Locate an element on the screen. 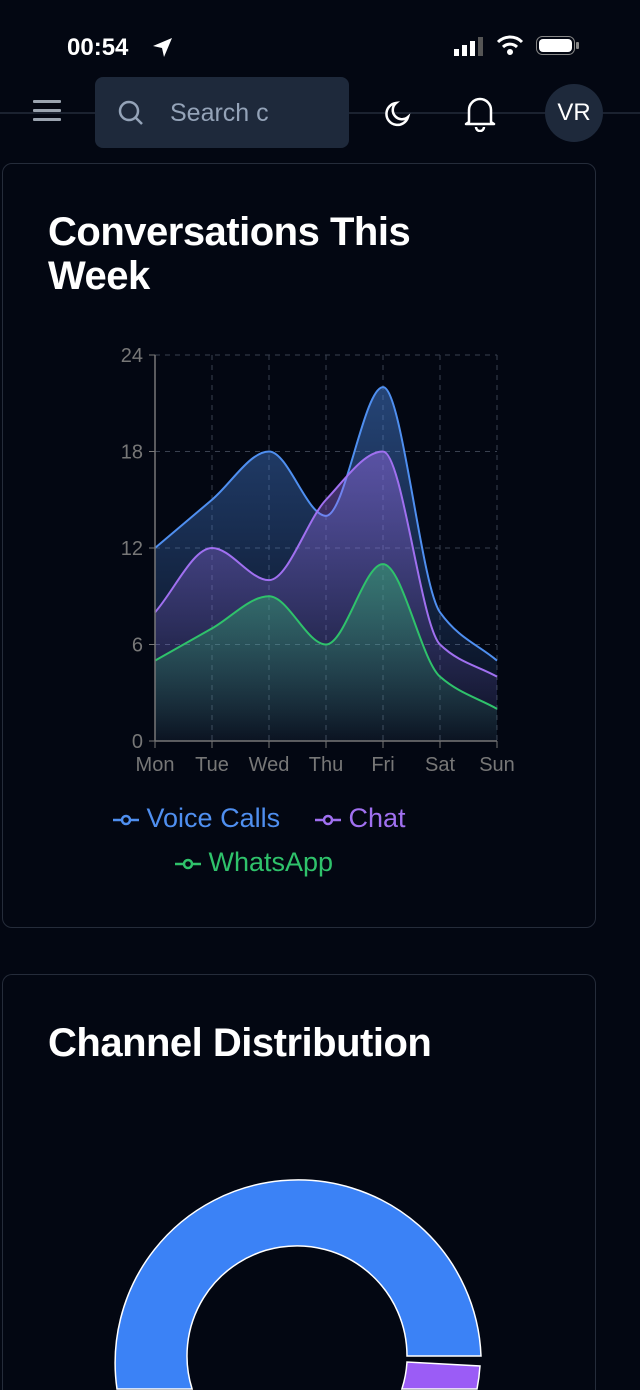 Image resolution: width=640 pixels, height=1390 pixels. card-title: Conversations This Week is located at coordinates (229, 254).